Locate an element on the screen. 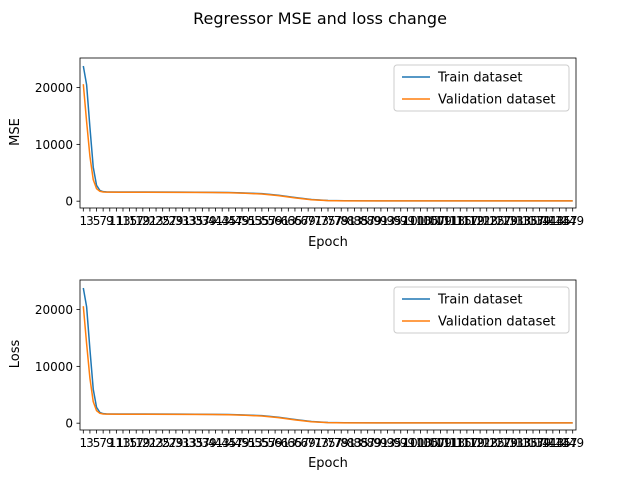 Image resolution: width=640 pixels, height=480 pixels. x-tick-label: 107 is located at coordinates (433, 443).